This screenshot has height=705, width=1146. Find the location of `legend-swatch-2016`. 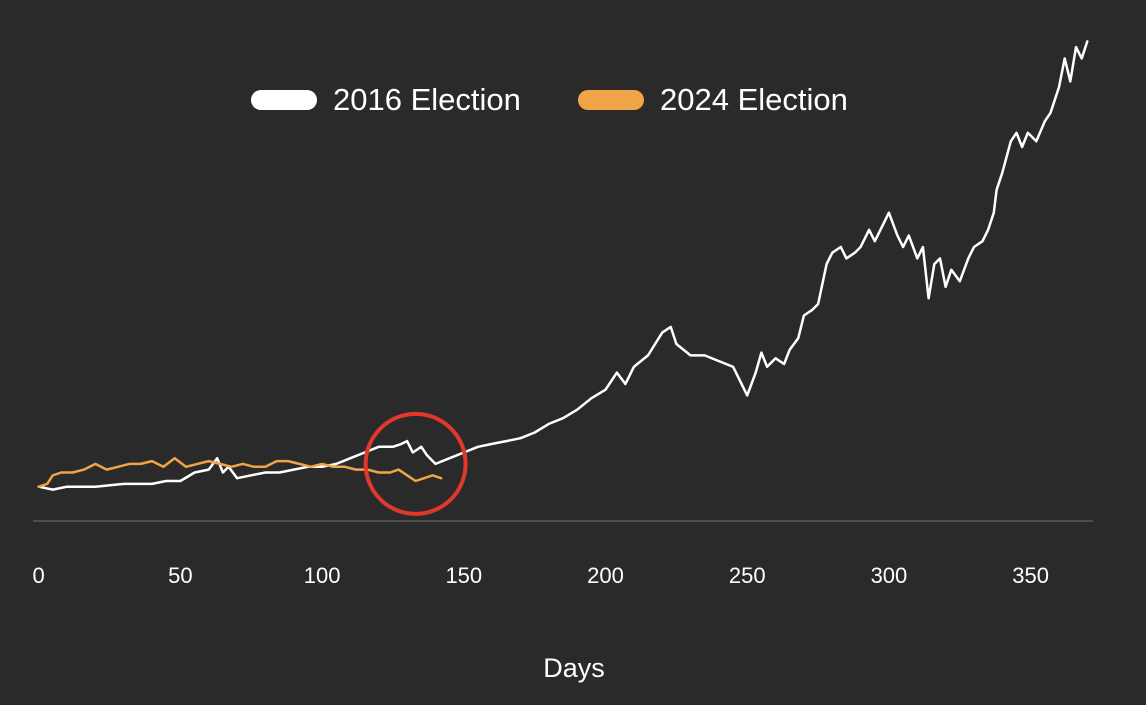

legend-swatch-2016 is located at coordinates (284, 100).